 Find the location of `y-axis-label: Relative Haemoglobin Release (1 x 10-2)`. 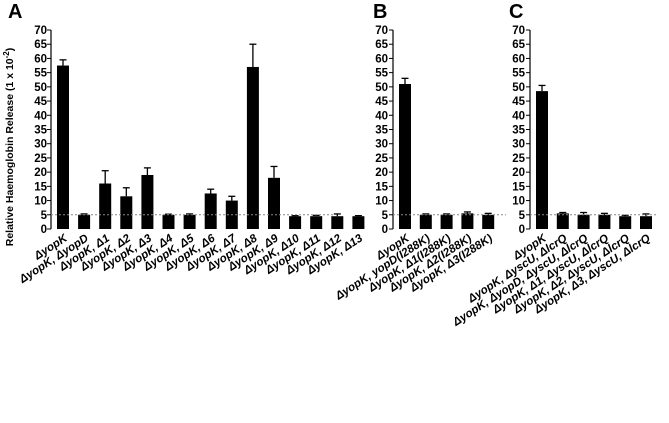

y-axis-label: Relative Haemoglobin Release (1 x 10-2) is located at coordinates (9, 147).